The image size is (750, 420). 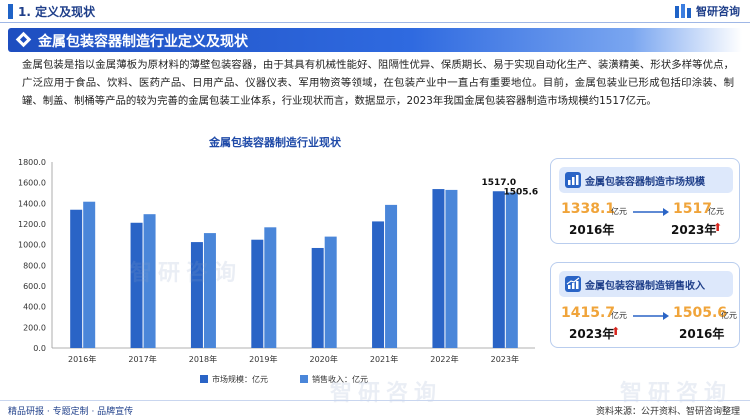 What do you see at coordinates (340, 379) in the screenshot?
I see `legend-label: 销售收入：亿元` at bounding box center [340, 379].